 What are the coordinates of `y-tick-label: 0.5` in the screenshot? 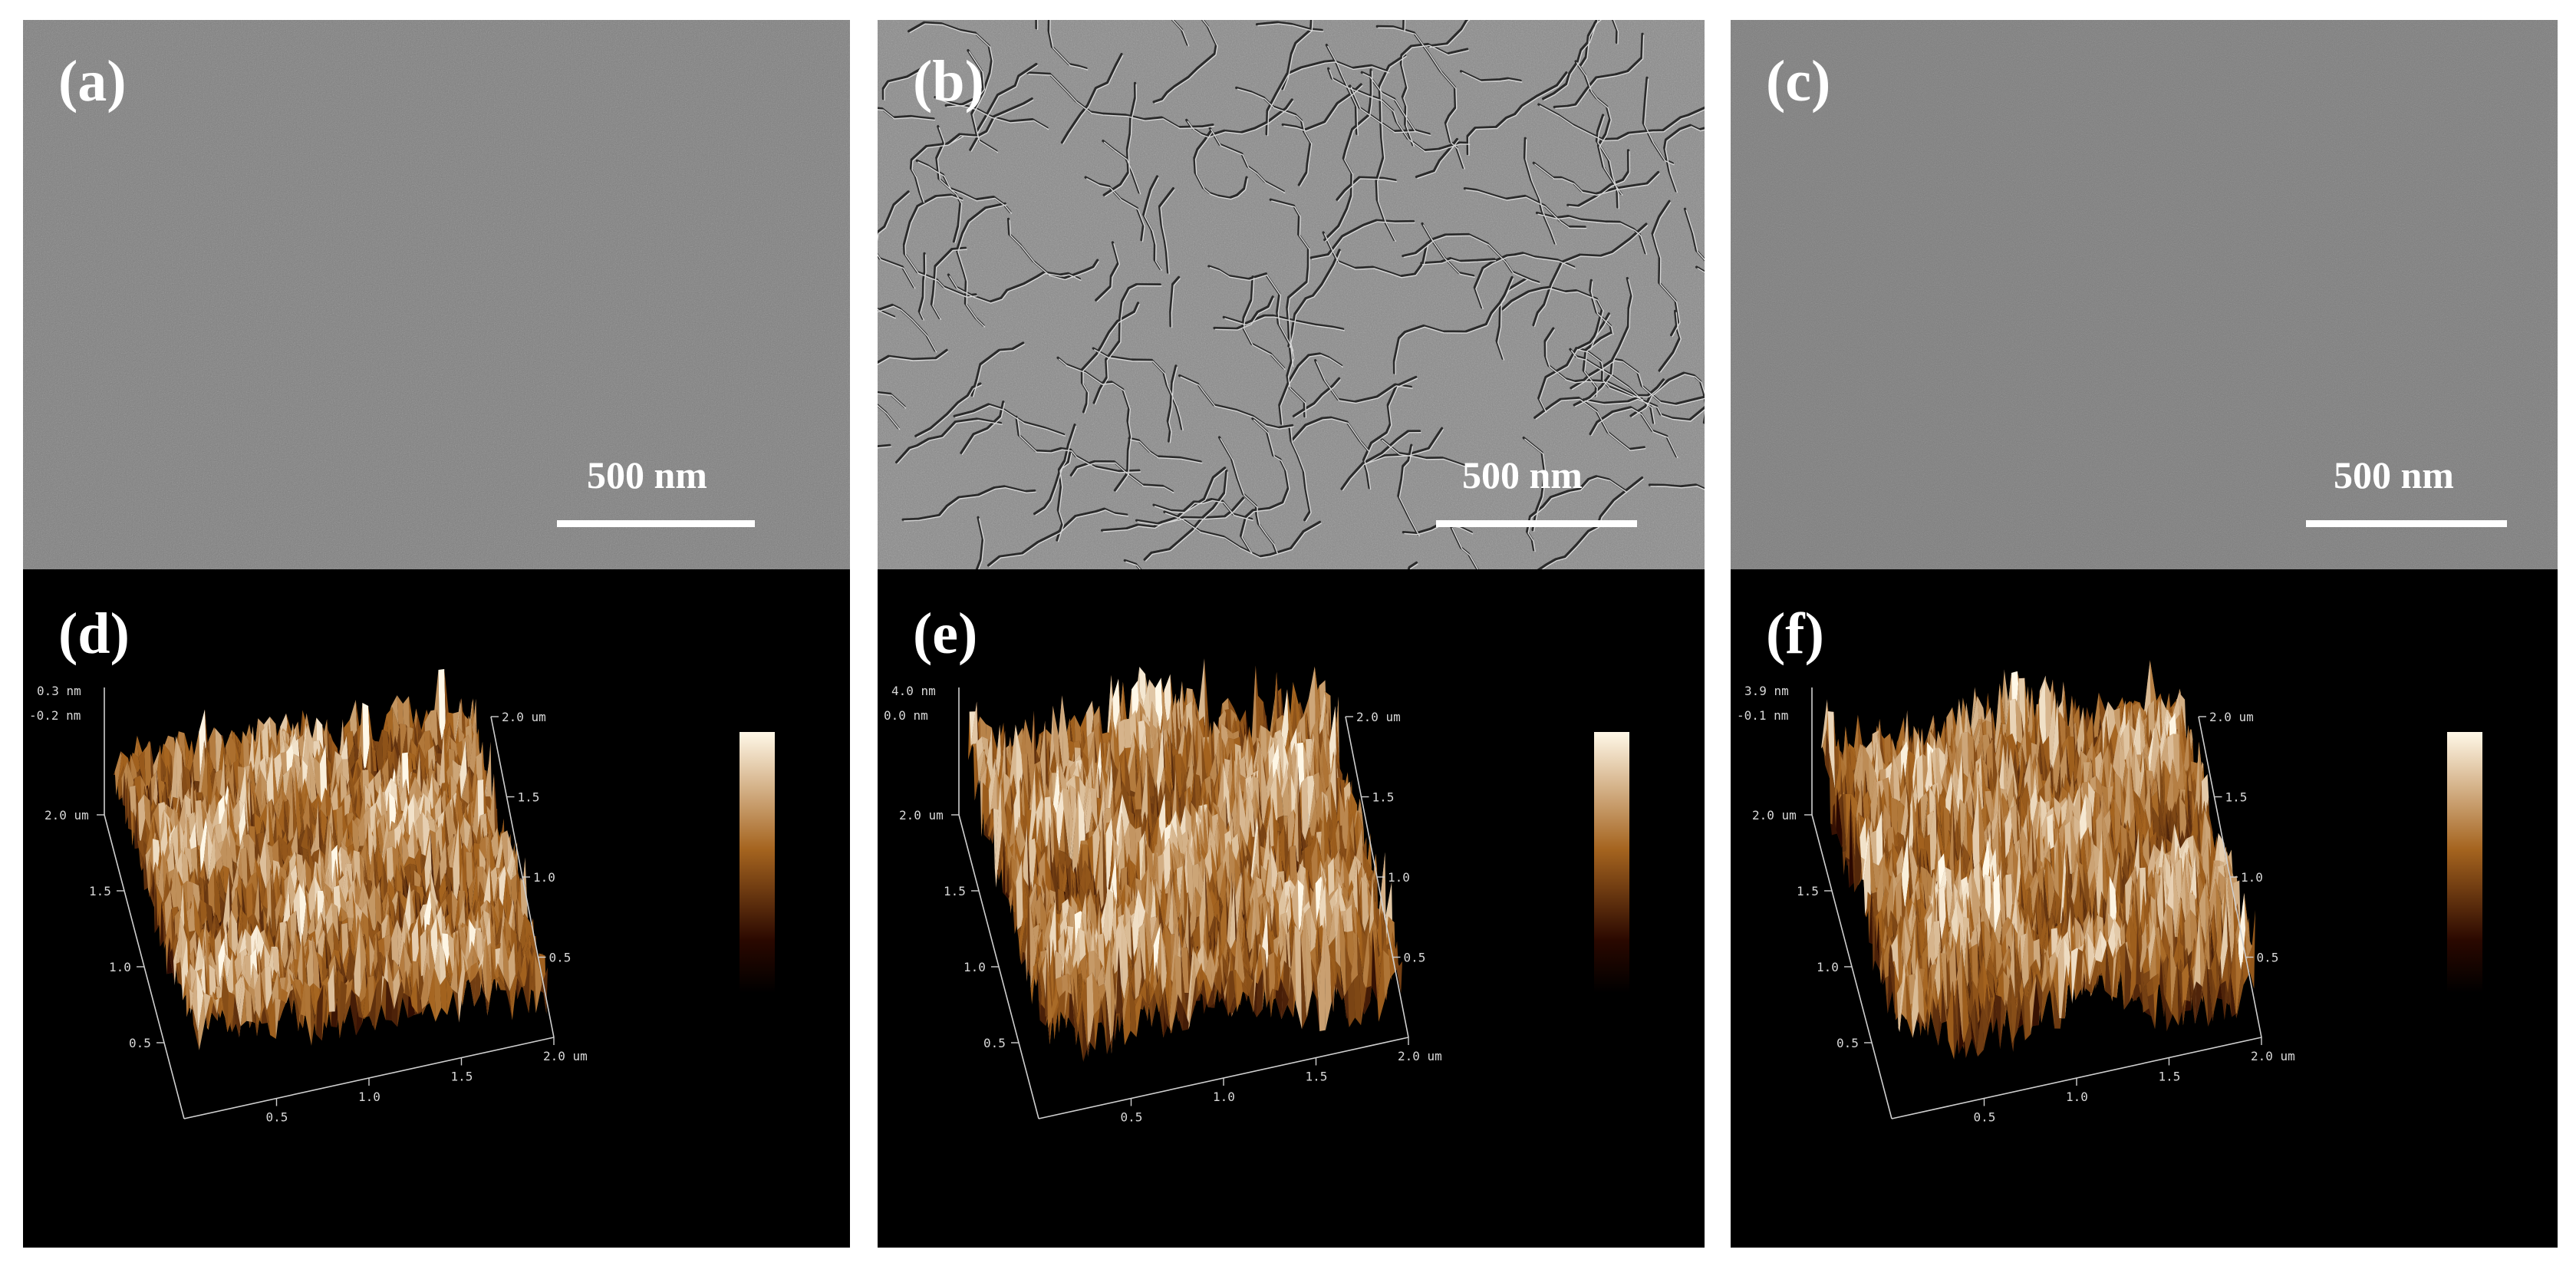 It's located at (140, 1043).